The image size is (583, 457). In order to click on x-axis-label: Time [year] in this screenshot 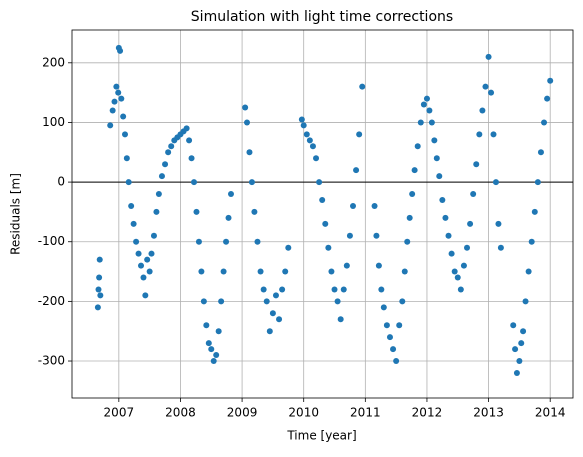, I will do `click(321, 436)`.